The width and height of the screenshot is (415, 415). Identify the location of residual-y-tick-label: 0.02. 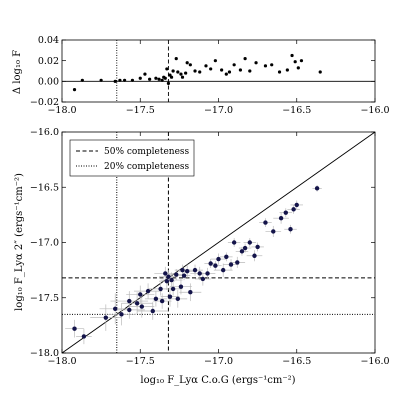
(48, 61).